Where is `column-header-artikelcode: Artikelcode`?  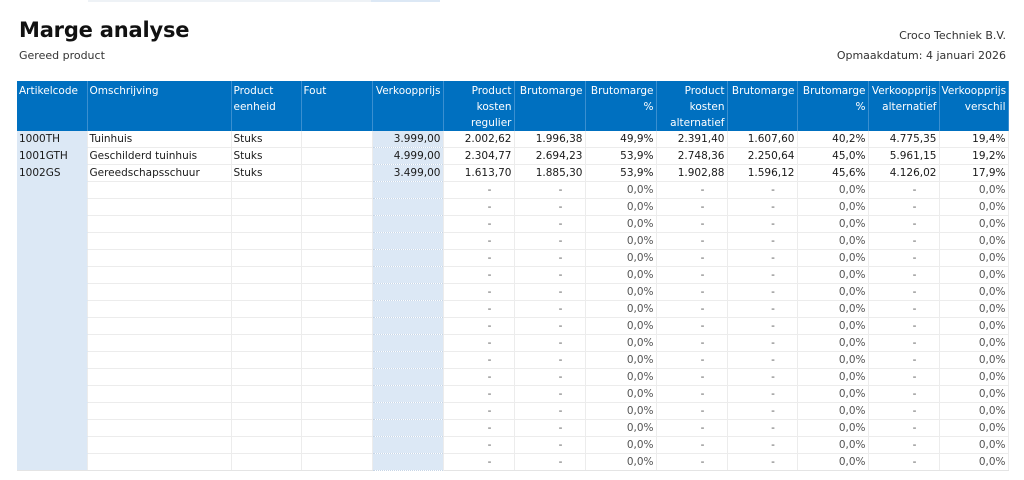
column-header-artikelcode: Artikelcode is located at coordinates (52, 106).